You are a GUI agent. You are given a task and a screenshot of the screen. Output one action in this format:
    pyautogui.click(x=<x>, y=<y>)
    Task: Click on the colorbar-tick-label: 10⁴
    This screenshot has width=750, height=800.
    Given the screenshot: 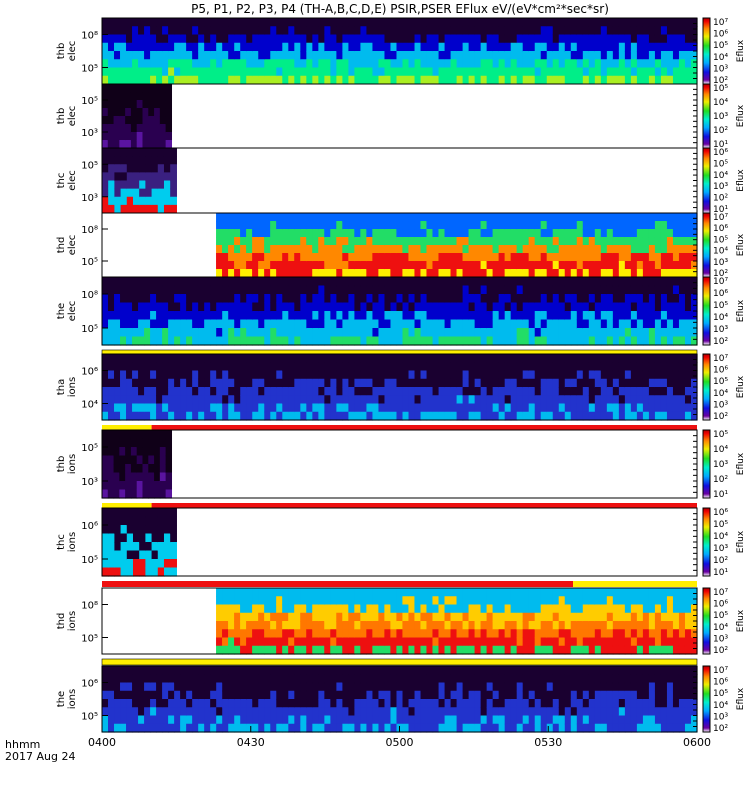 What is the action you would take?
    pyautogui.click(x=720, y=394)
    